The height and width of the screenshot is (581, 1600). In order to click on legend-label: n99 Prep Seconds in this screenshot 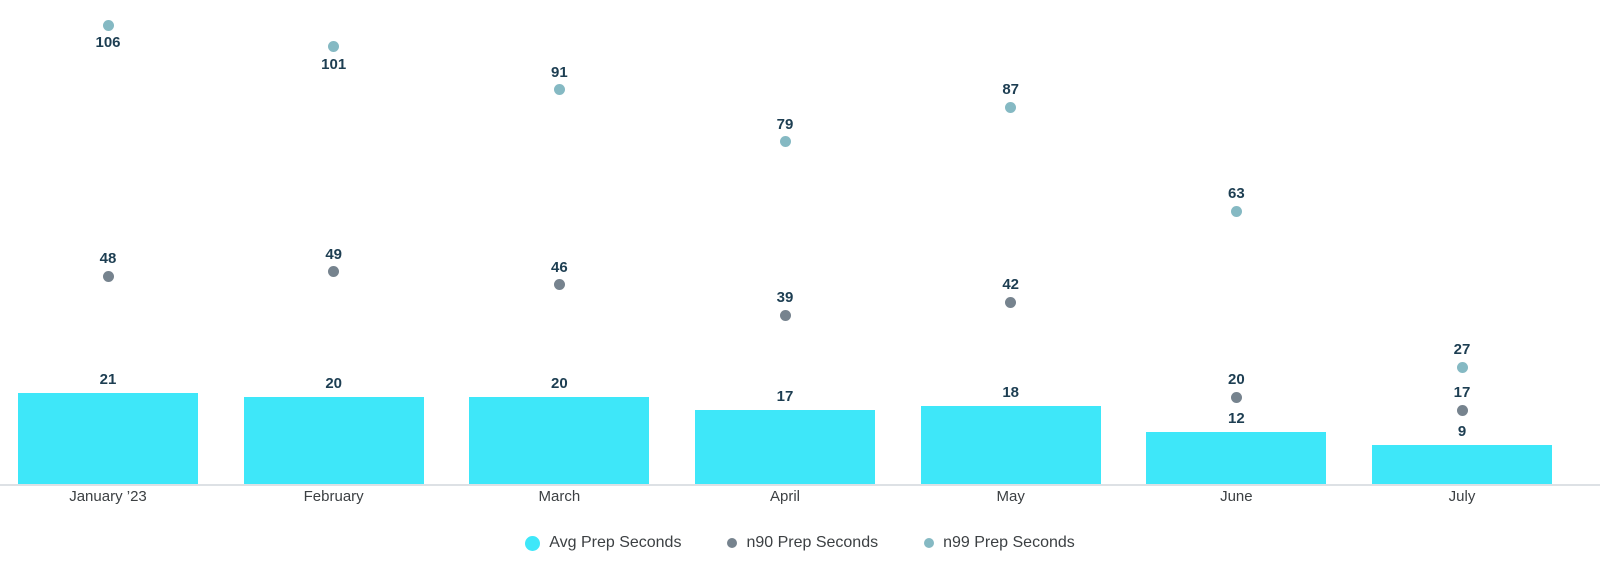, I will do `click(1009, 542)`.